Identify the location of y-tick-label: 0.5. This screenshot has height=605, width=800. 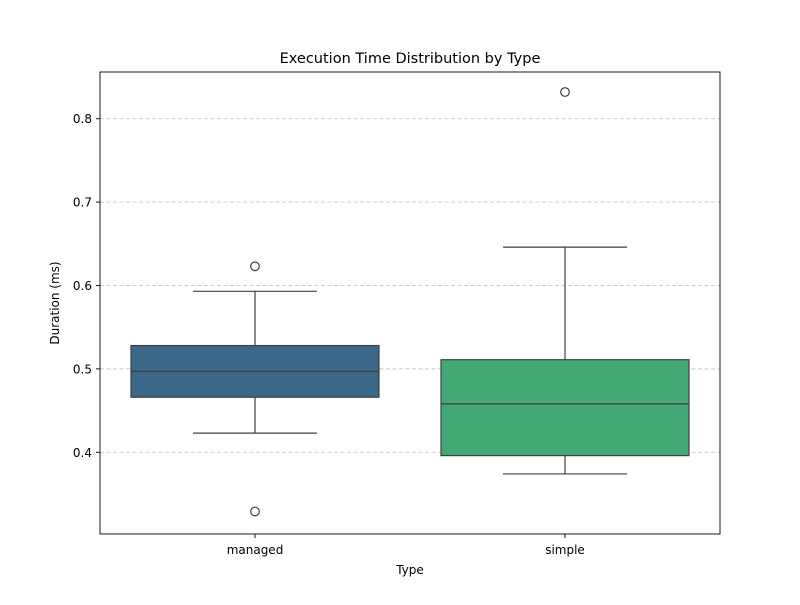
(82, 369).